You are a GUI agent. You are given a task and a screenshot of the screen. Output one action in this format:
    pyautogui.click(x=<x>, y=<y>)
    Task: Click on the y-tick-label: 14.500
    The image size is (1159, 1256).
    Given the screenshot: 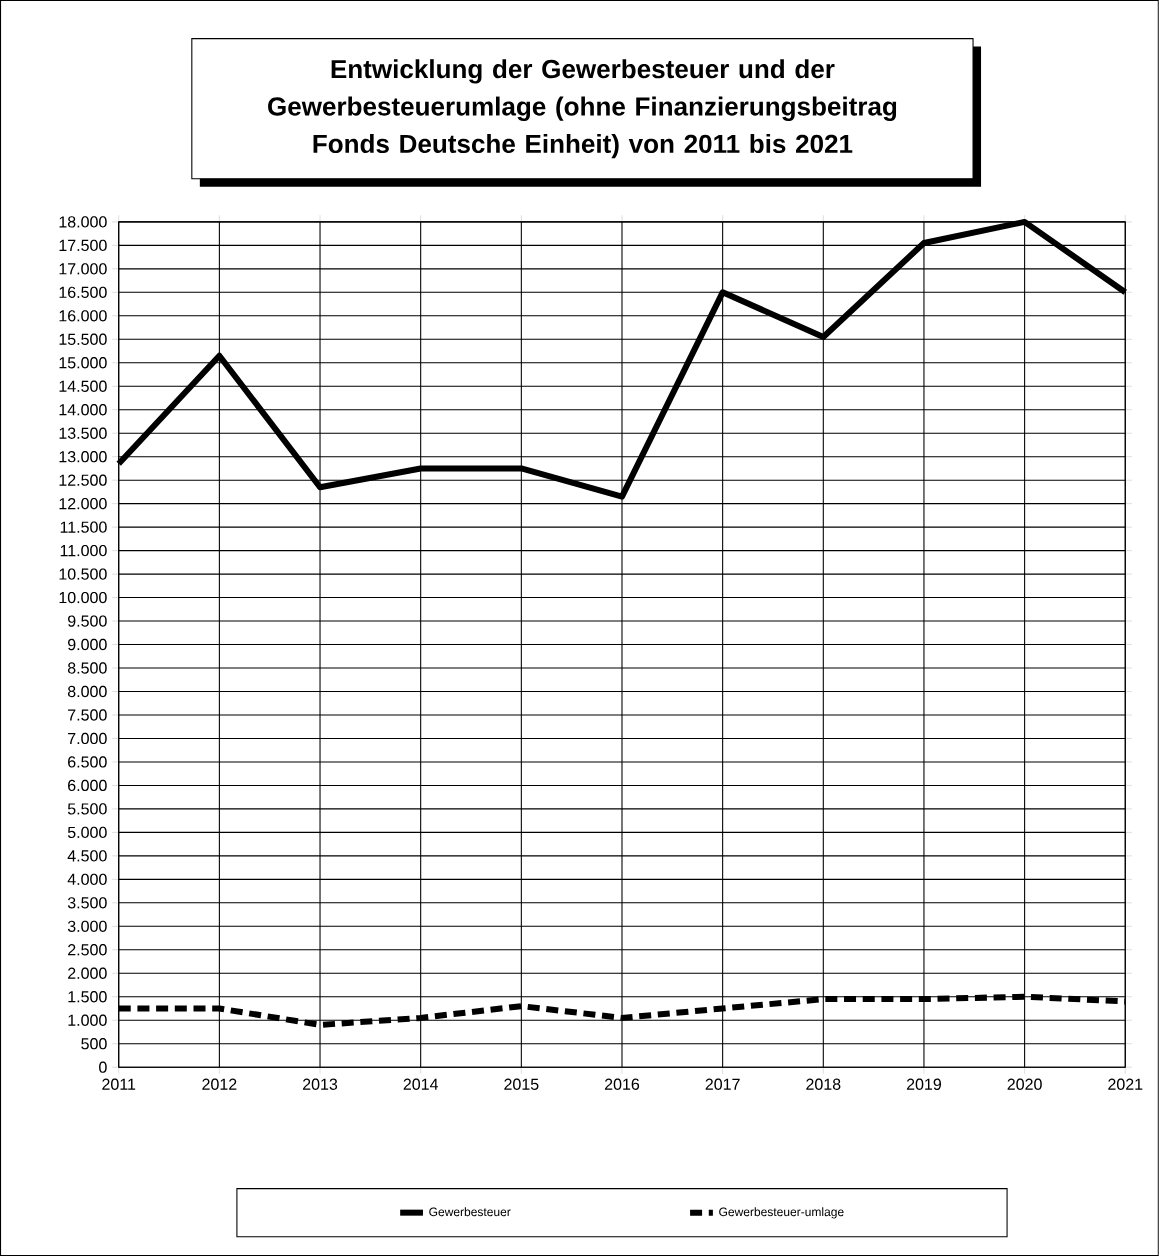 What is the action you would take?
    pyautogui.click(x=83, y=386)
    